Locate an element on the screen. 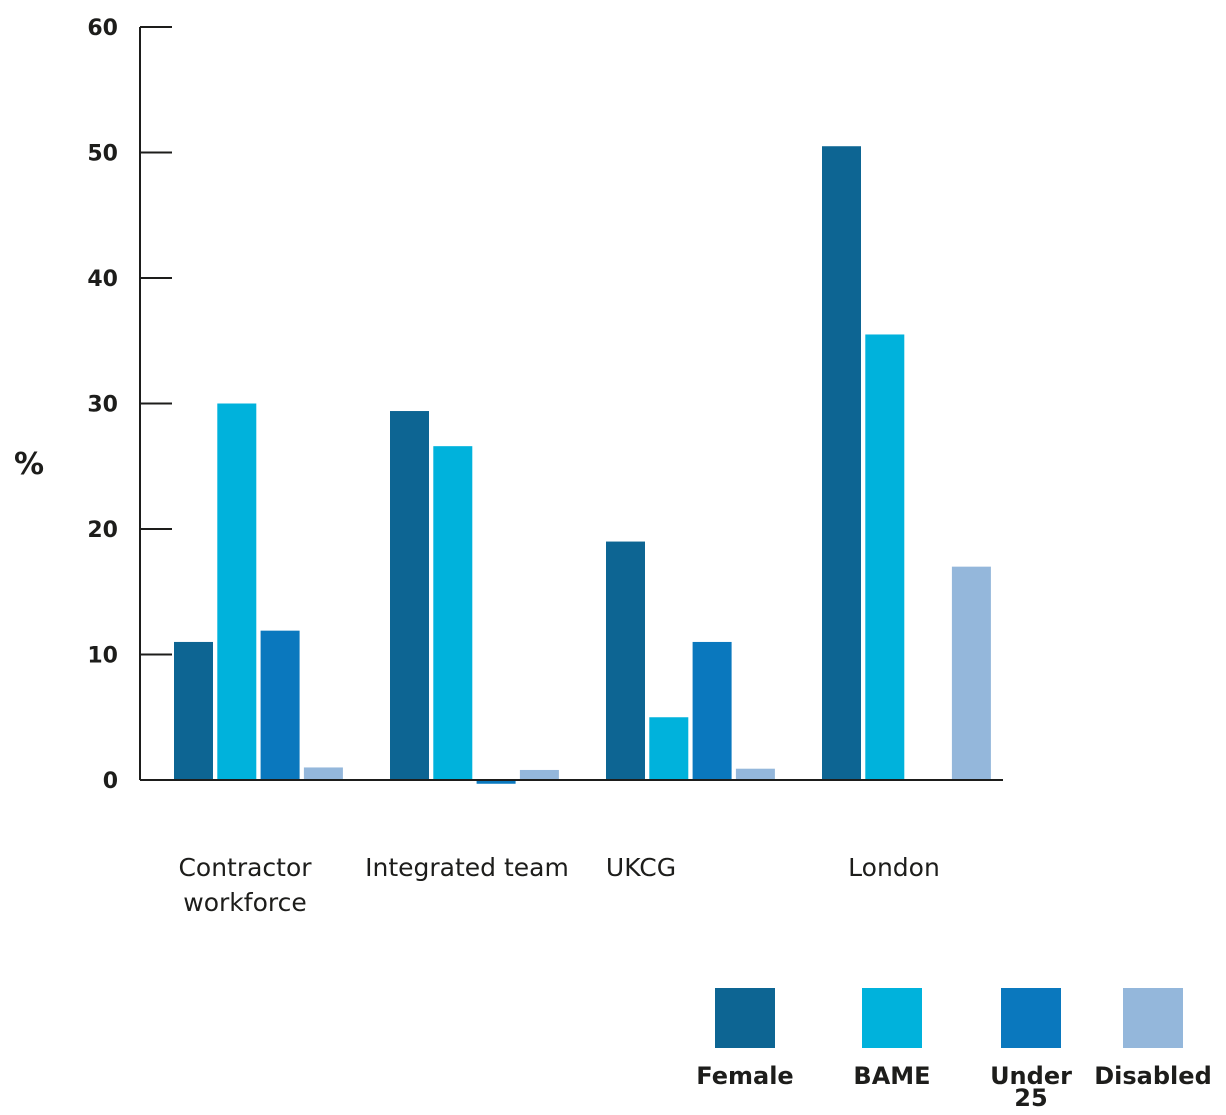 The height and width of the screenshot is (1115, 1226). x-tick-label: Integrated team is located at coordinates (467, 867).